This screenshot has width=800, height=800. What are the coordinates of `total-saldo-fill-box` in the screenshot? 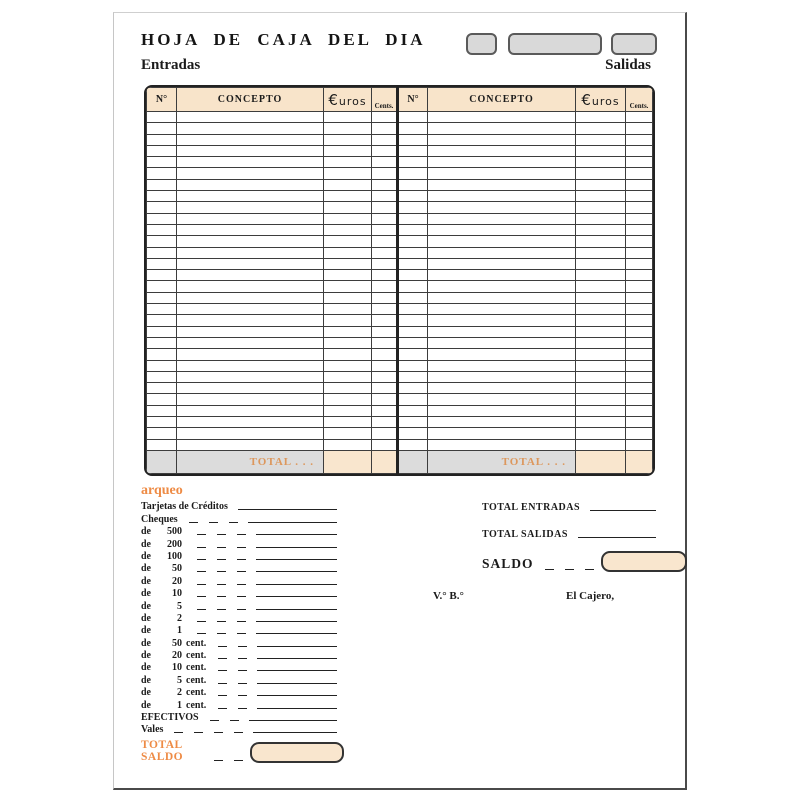 It's located at (297, 752).